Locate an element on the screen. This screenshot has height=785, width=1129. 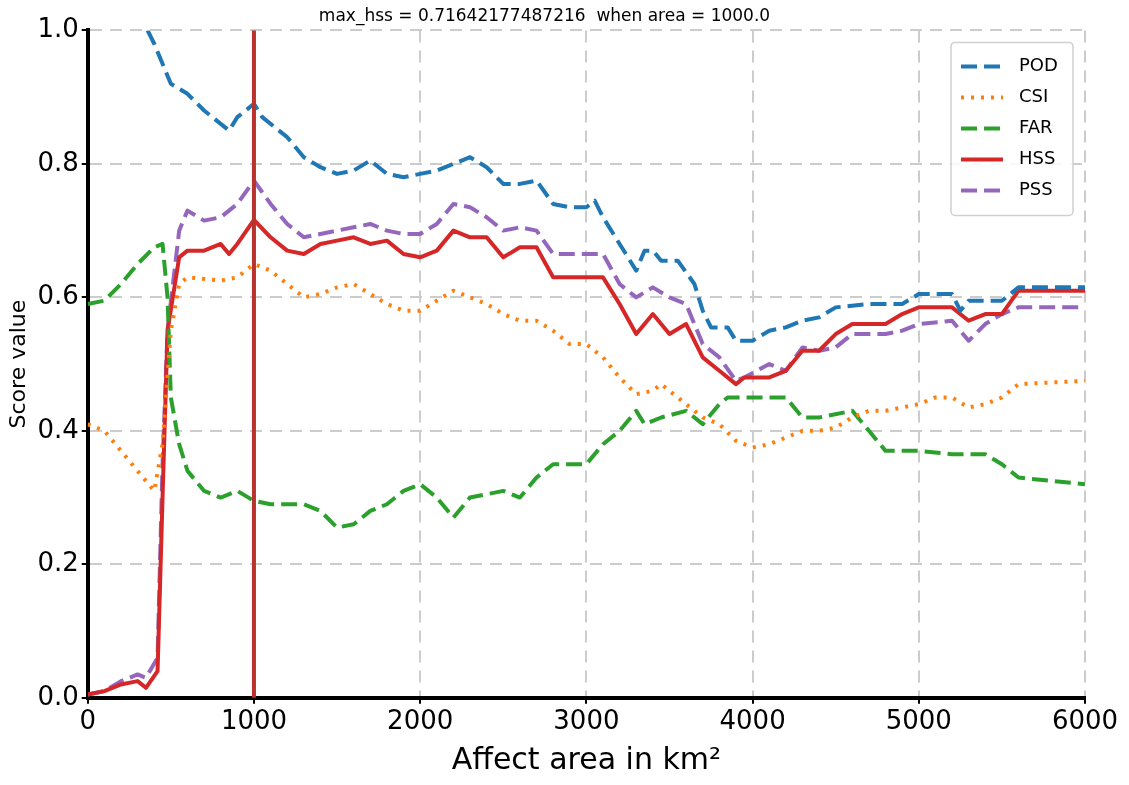
y-tick-label: 0.0 is located at coordinates (58, 695).